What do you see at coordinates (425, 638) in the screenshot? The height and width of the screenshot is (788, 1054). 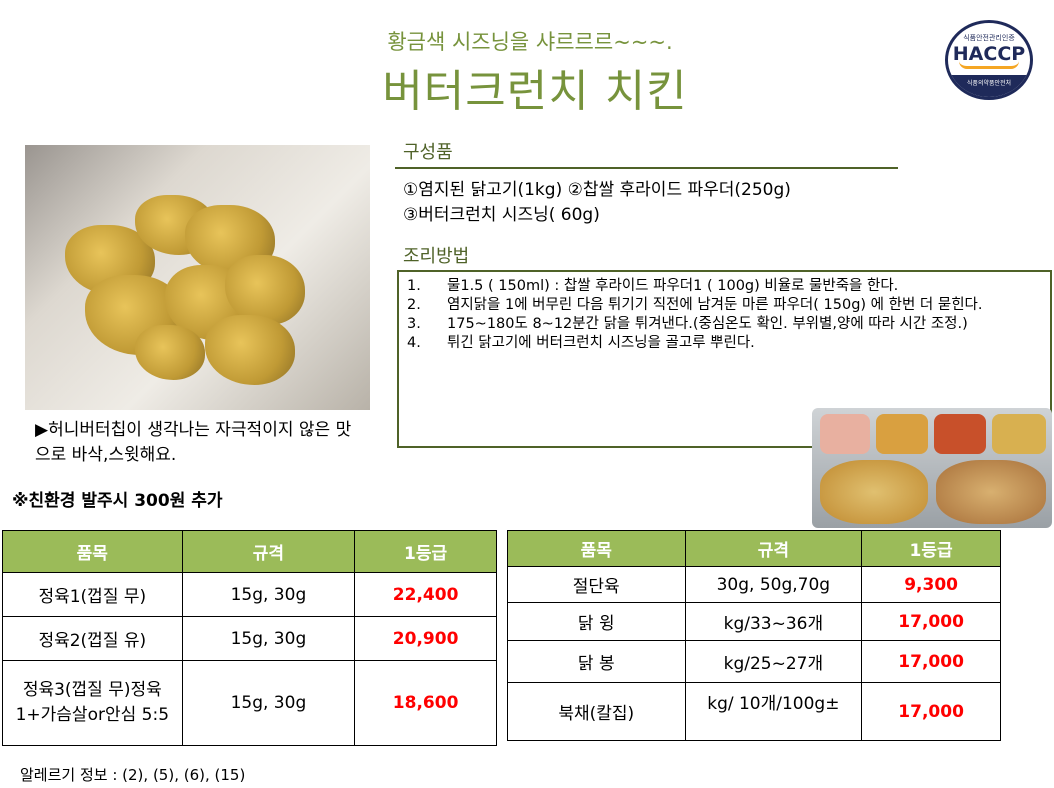 I see `price-cell: 20,900` at bounding box center [425, 638].